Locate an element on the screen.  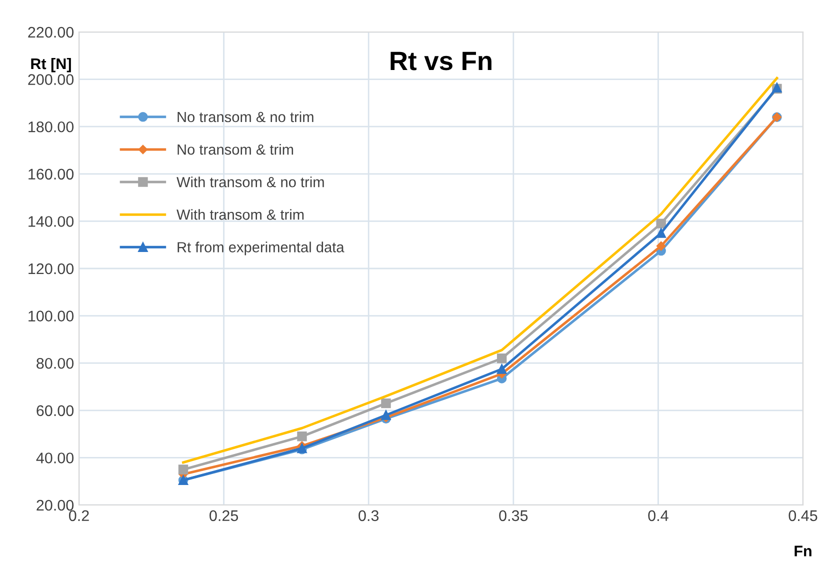
y-tick-label: 220.00 is located at coordinates (51, 32).